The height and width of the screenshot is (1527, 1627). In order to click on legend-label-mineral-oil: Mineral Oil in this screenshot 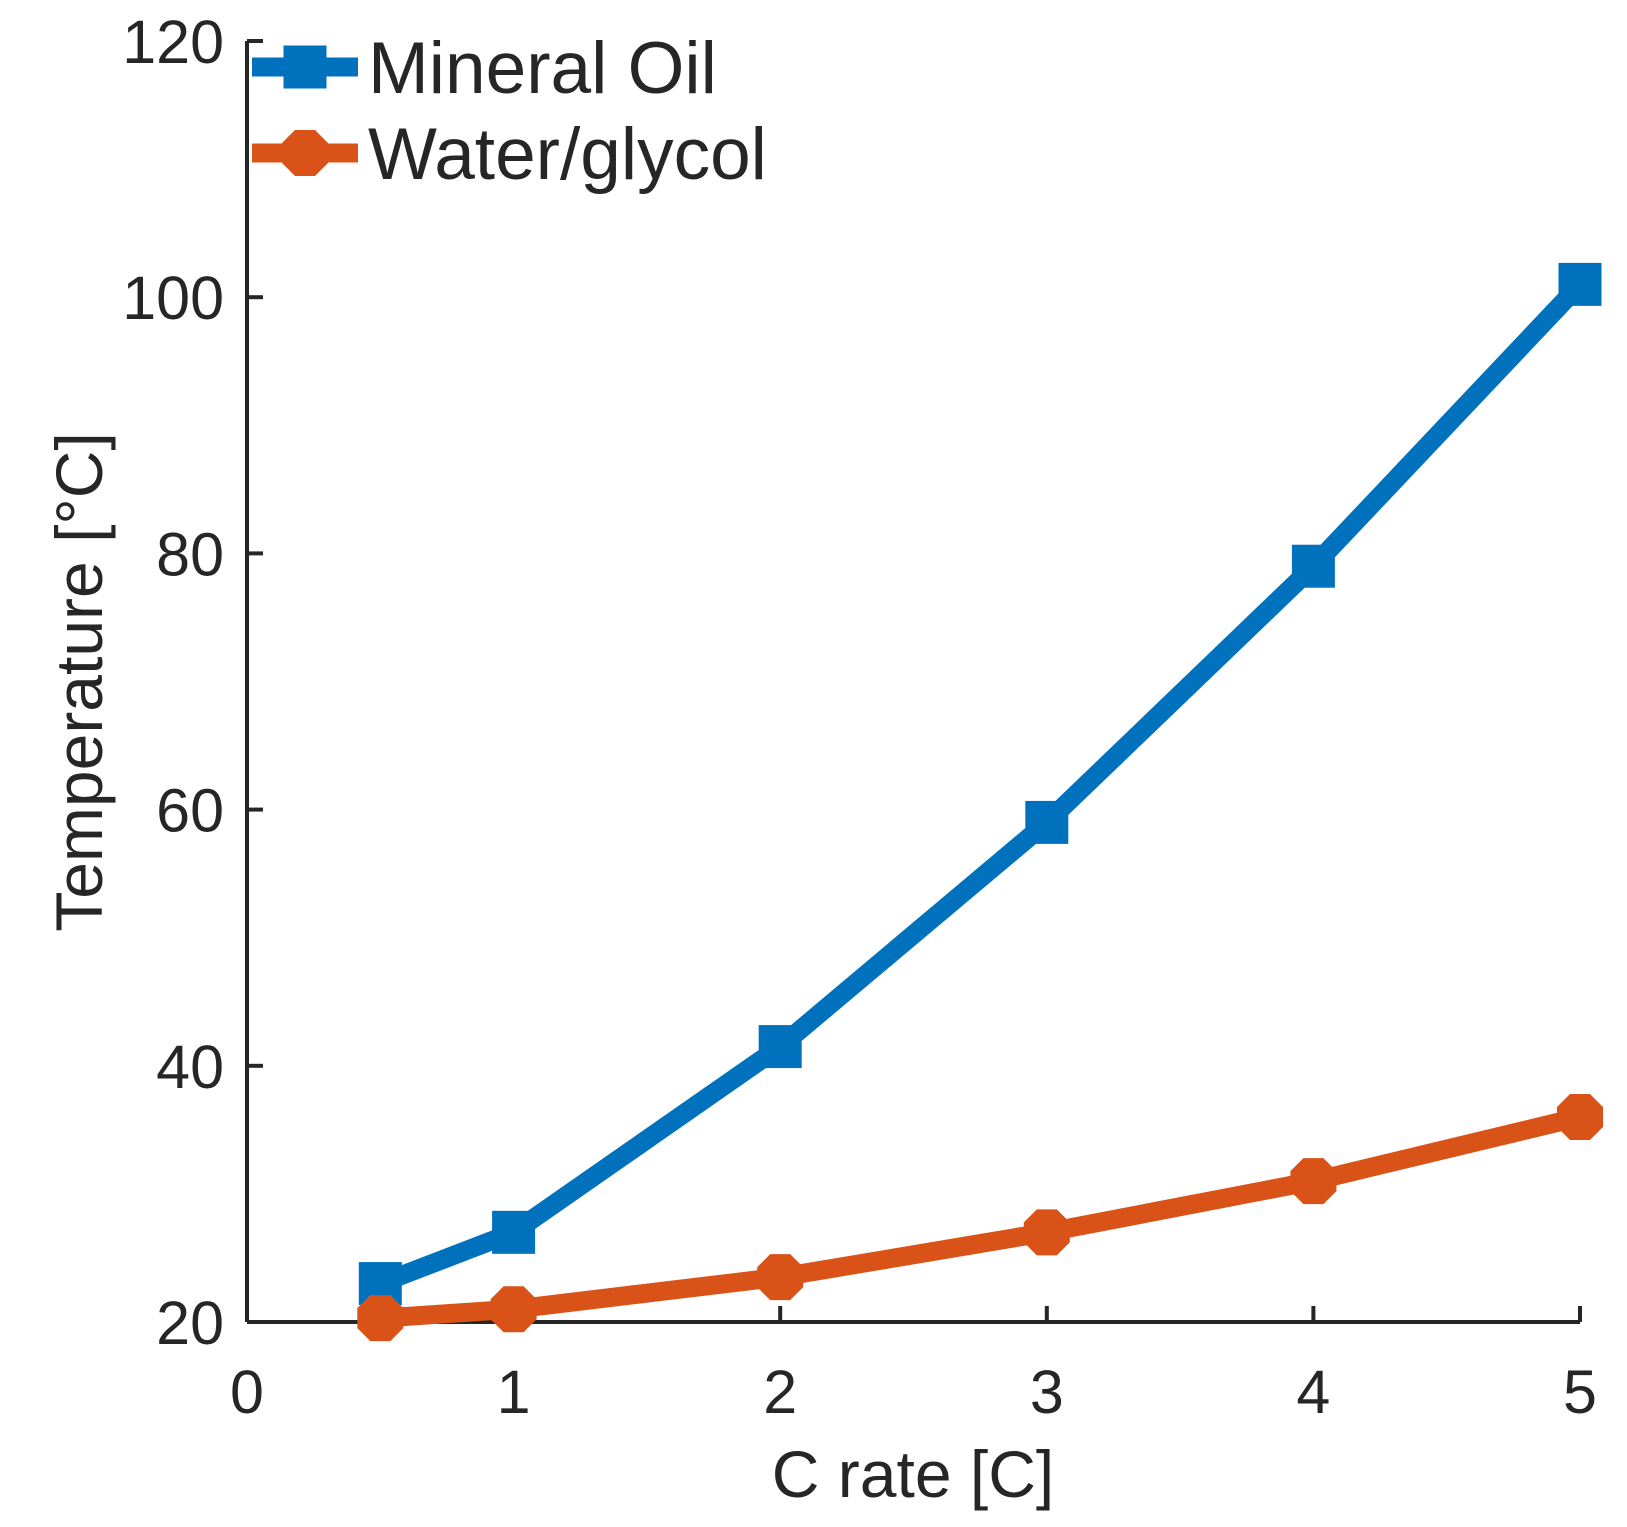, I will do `click(542, 68)`.